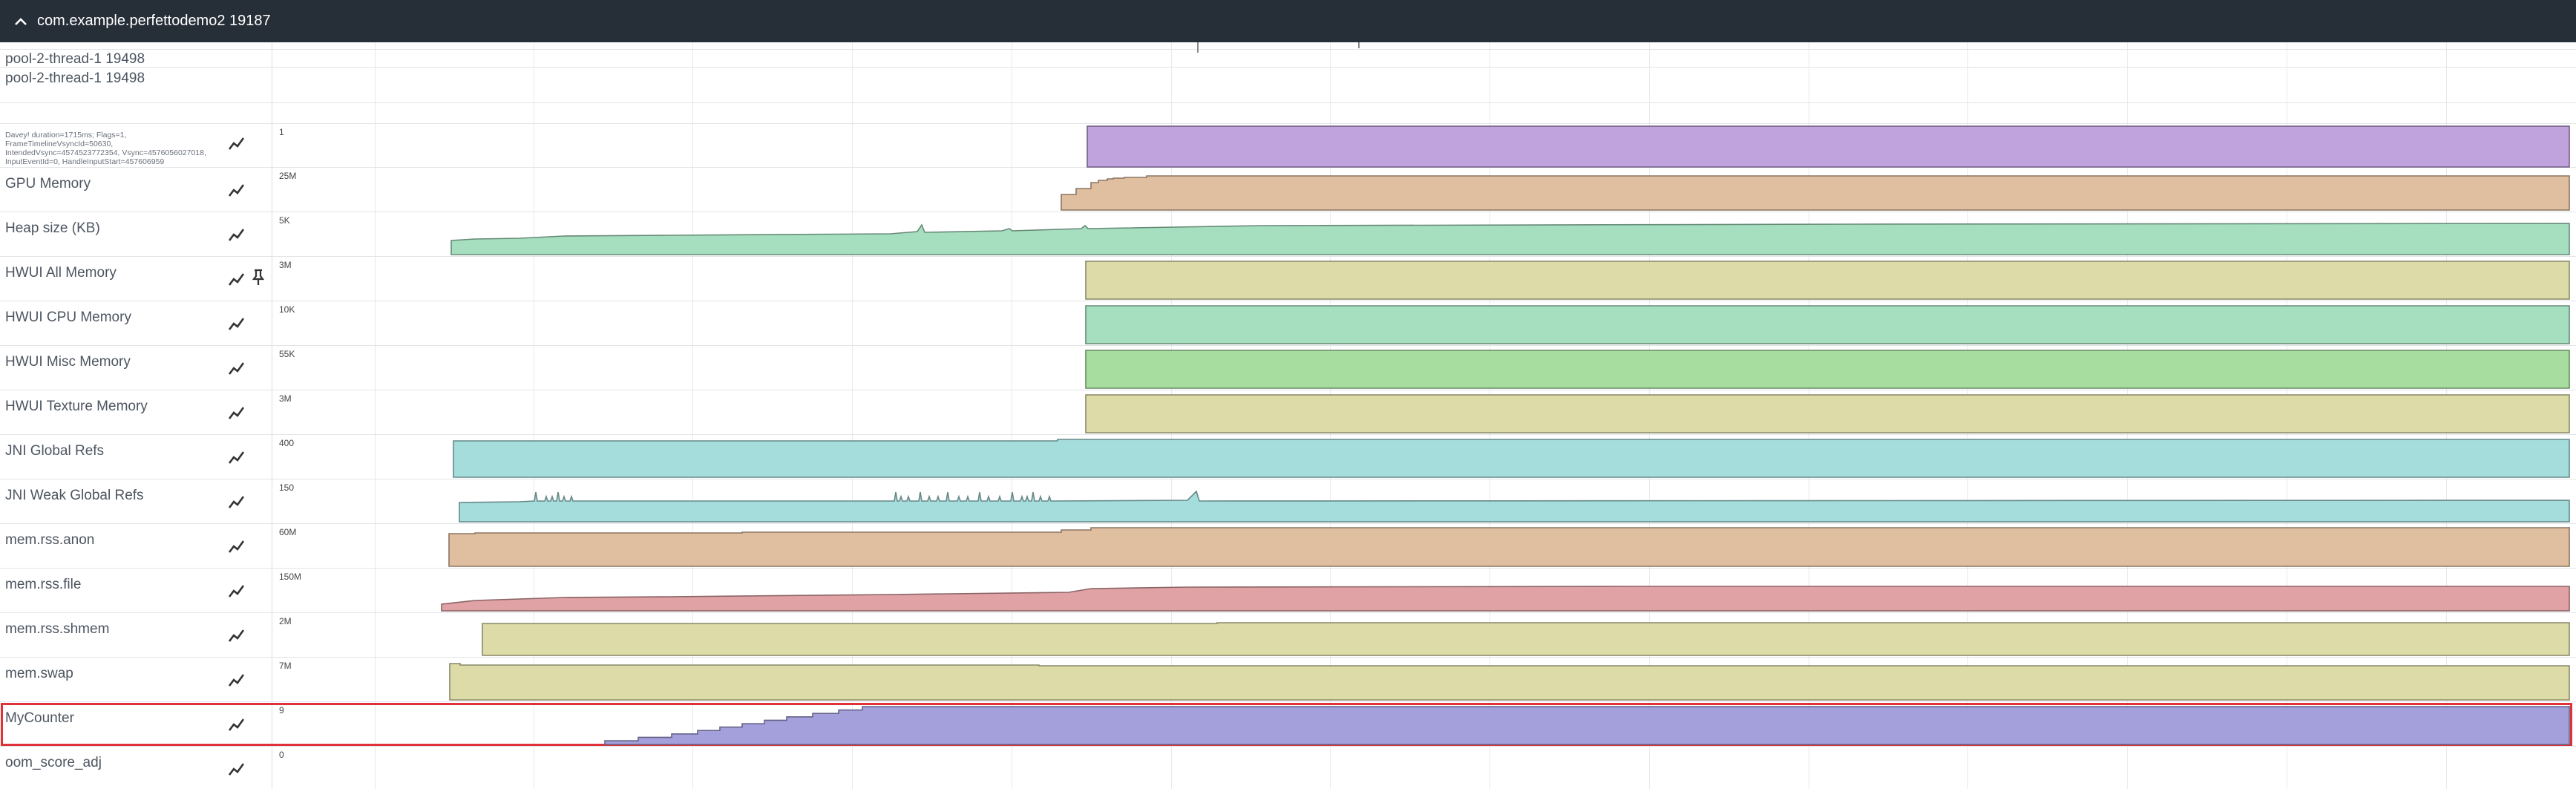  Describe the element at coordinates (1828, 324) in the screenshot. I see `counter-area-hwui-cpu` at that location.